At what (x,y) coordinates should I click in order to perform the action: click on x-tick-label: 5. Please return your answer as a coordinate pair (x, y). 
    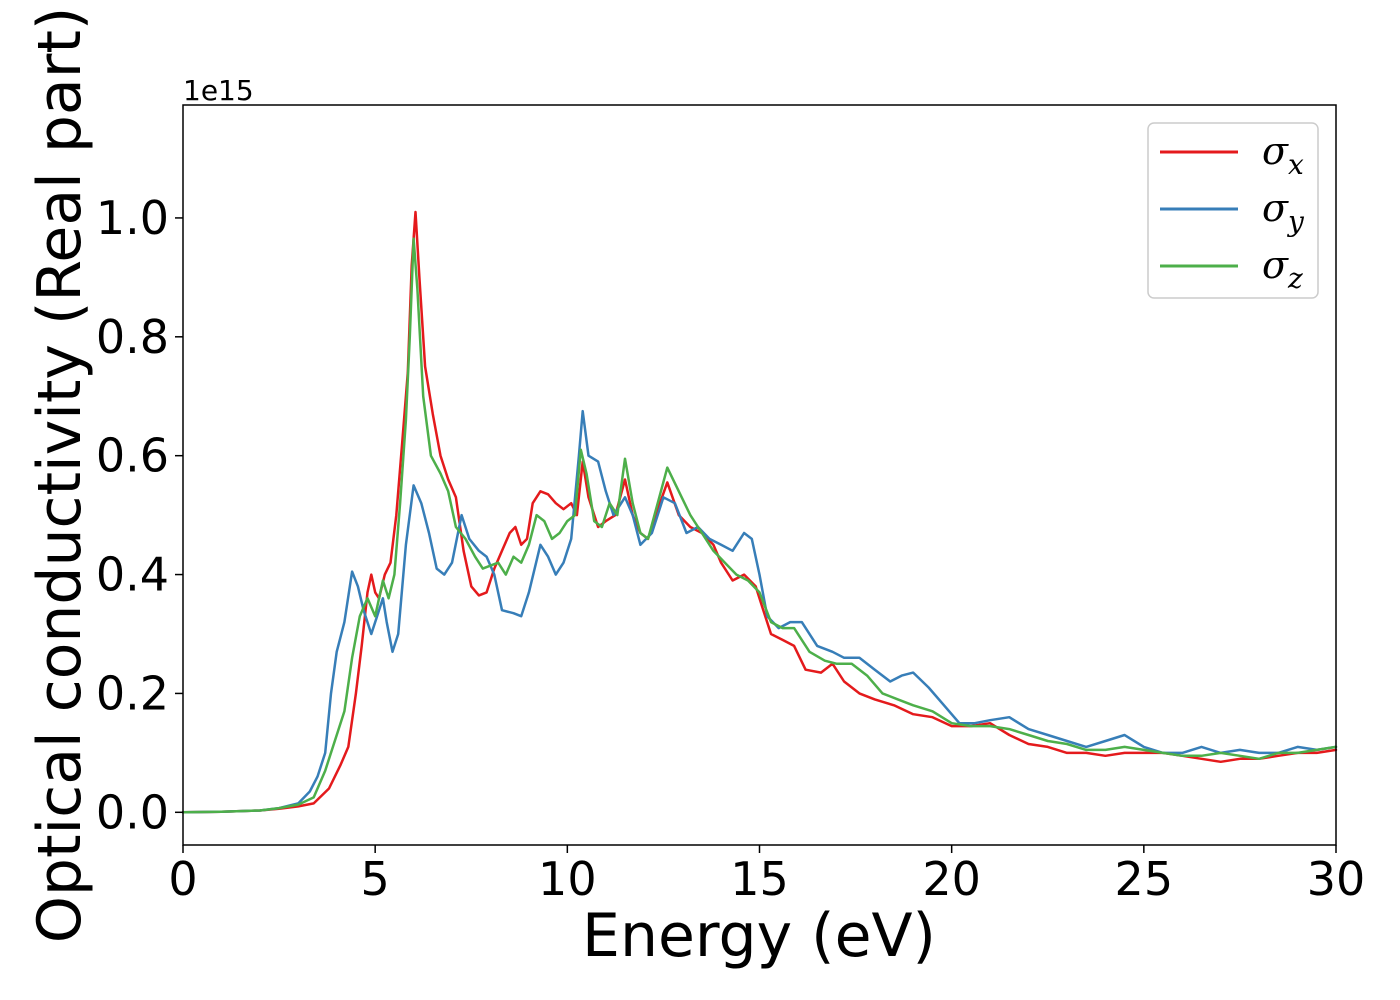
    Looking at the image, I should click on (375, 879).